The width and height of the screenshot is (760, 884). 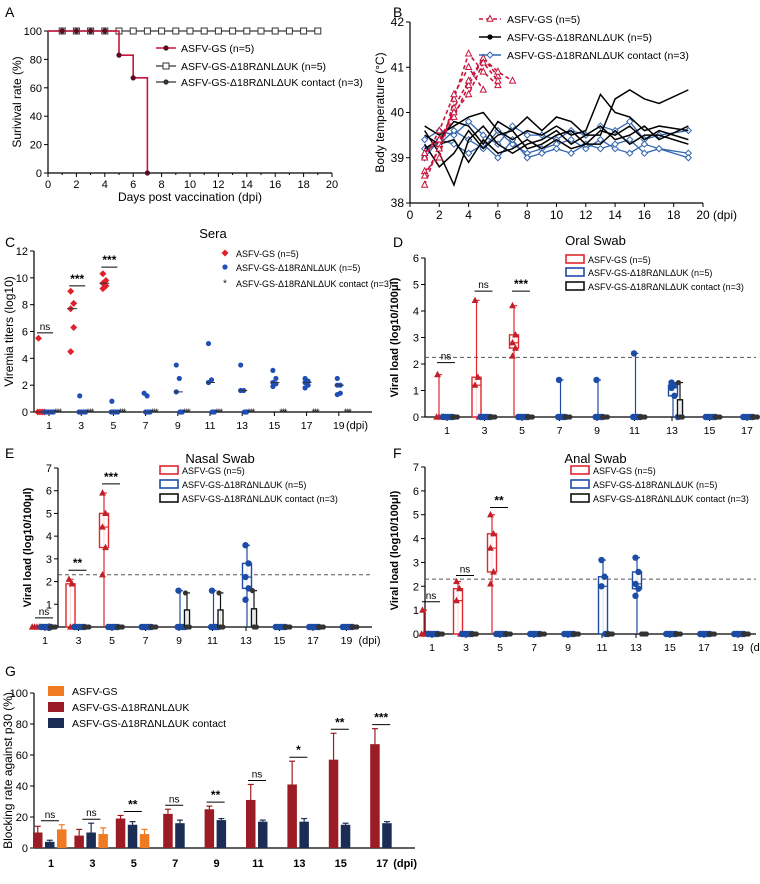 I want to click on y-tick-label: 8, so click(x=25, y=306).